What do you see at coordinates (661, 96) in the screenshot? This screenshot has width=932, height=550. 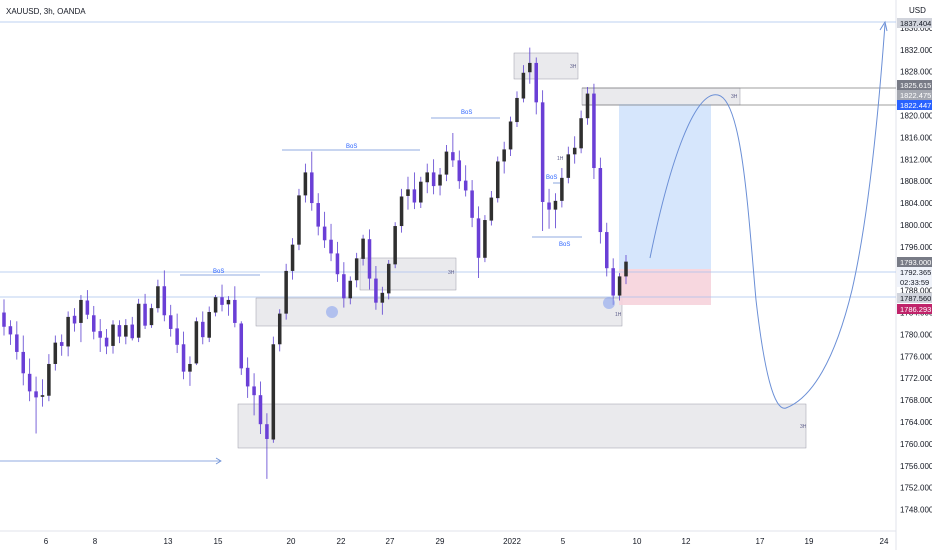 I see `supply-zone-3h-right` at bounding box center [661, 96].